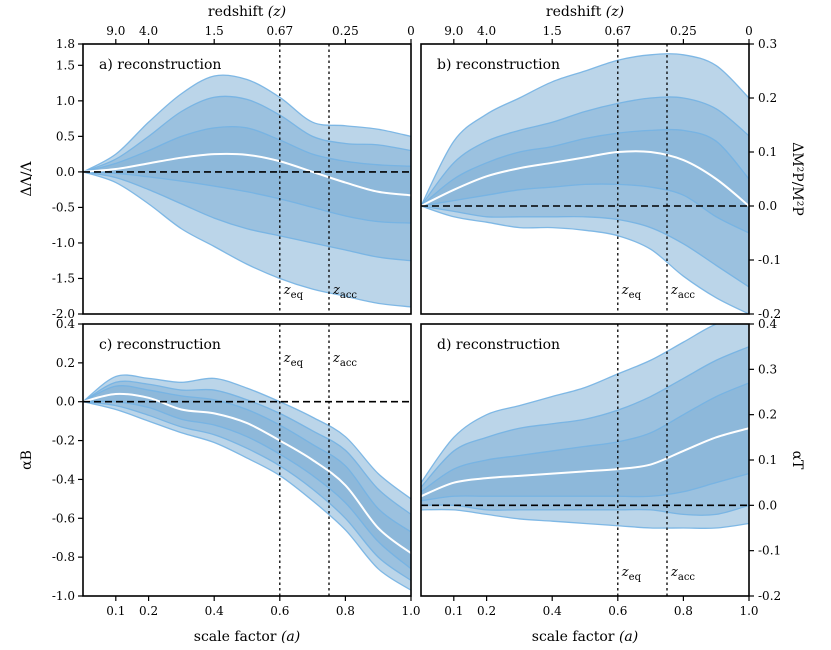 The height and width of the screenshot is (650, 831). Describe the element at coordinates (247, 637) in the screenshot. I see `scale-axis-label-left: scale factor (a)` at that location.